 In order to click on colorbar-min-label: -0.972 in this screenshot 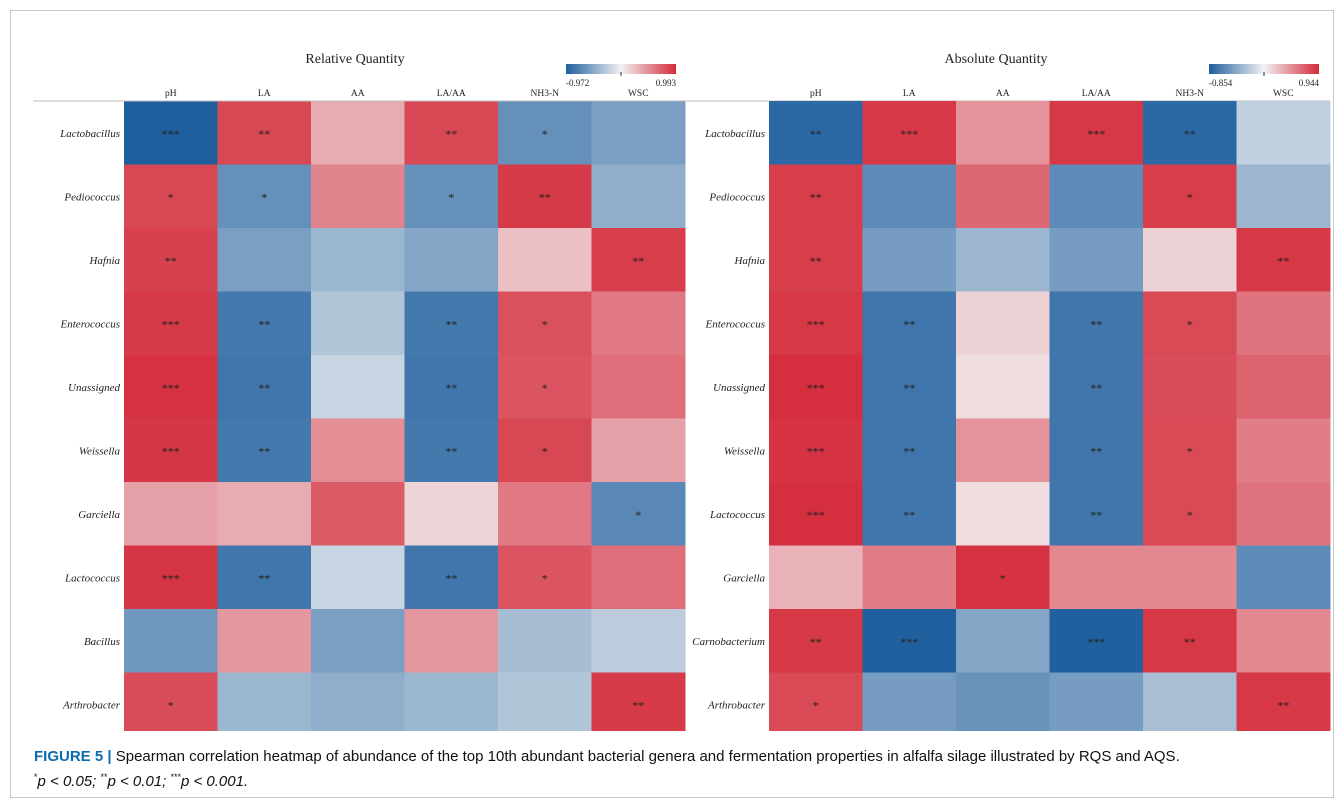, I will do `click(577, 83)`.